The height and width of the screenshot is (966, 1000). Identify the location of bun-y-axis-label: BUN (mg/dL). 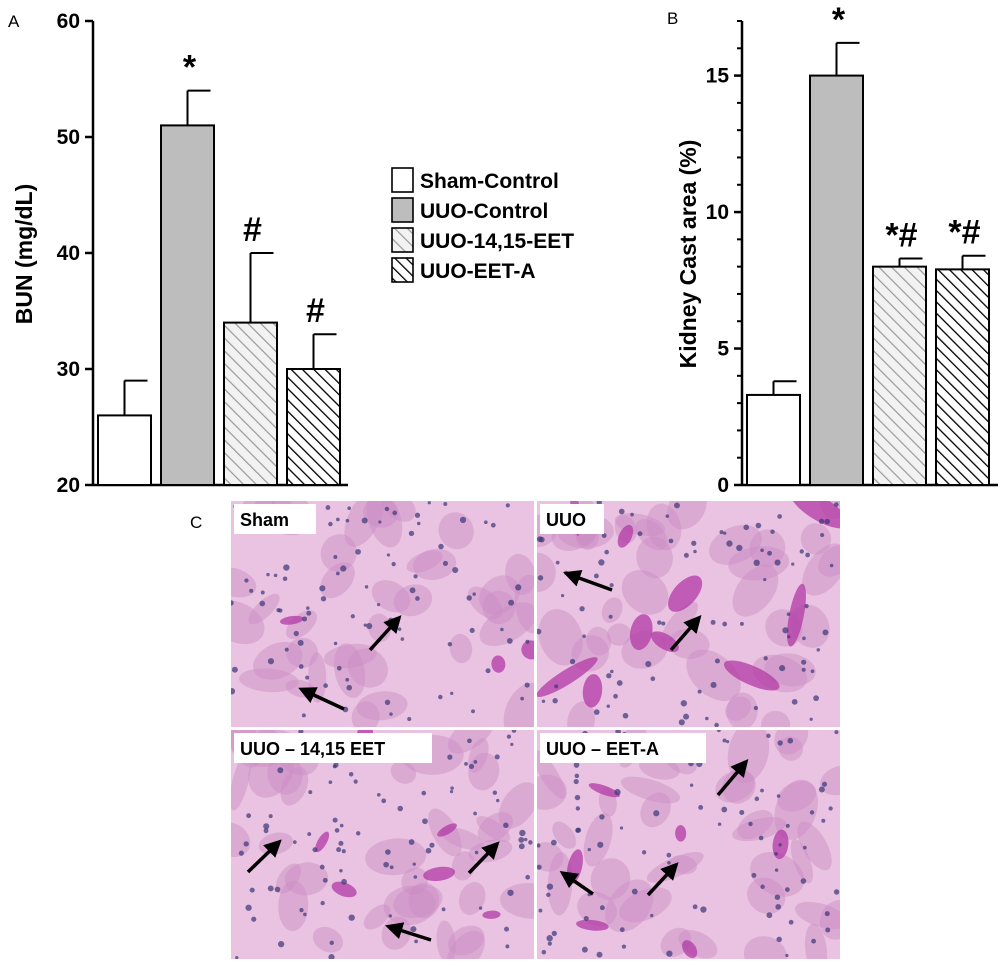
(24, 254).